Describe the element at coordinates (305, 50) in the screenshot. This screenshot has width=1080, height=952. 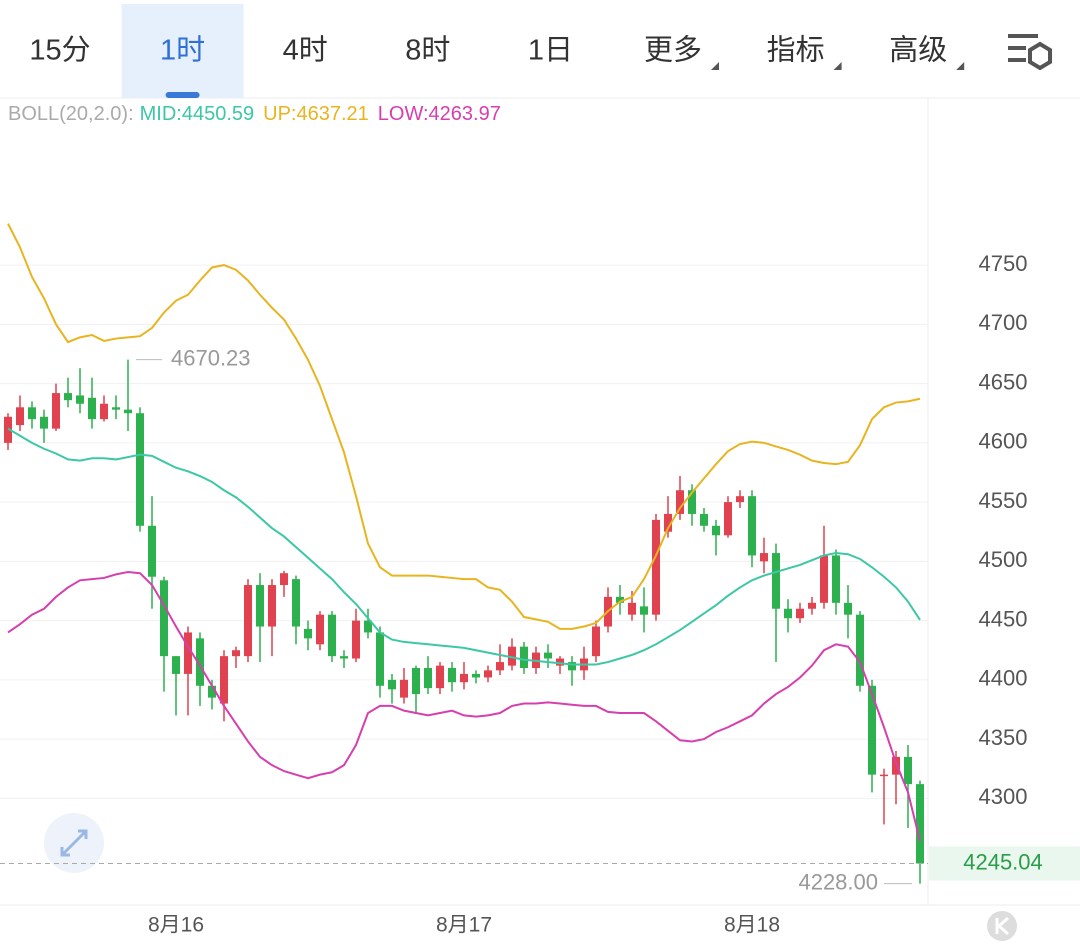
I see `tab-label: 4时` at that location.